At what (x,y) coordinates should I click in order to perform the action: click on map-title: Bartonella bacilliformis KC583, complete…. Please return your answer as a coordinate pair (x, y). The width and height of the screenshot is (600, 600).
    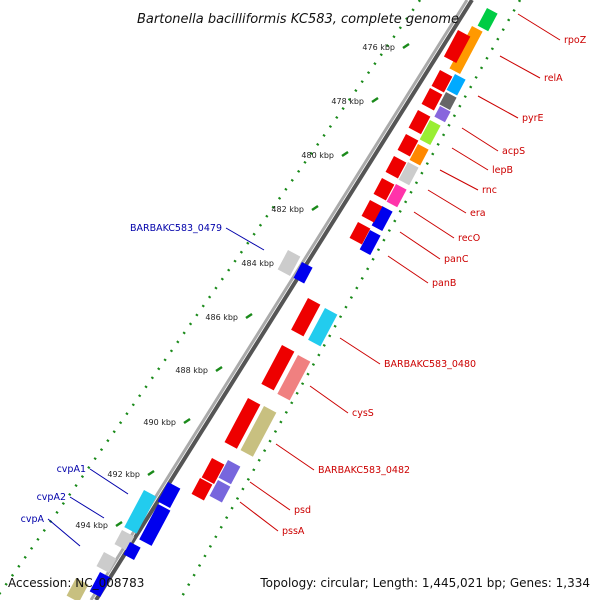
    Looking at the image, I should click on (298, 19).